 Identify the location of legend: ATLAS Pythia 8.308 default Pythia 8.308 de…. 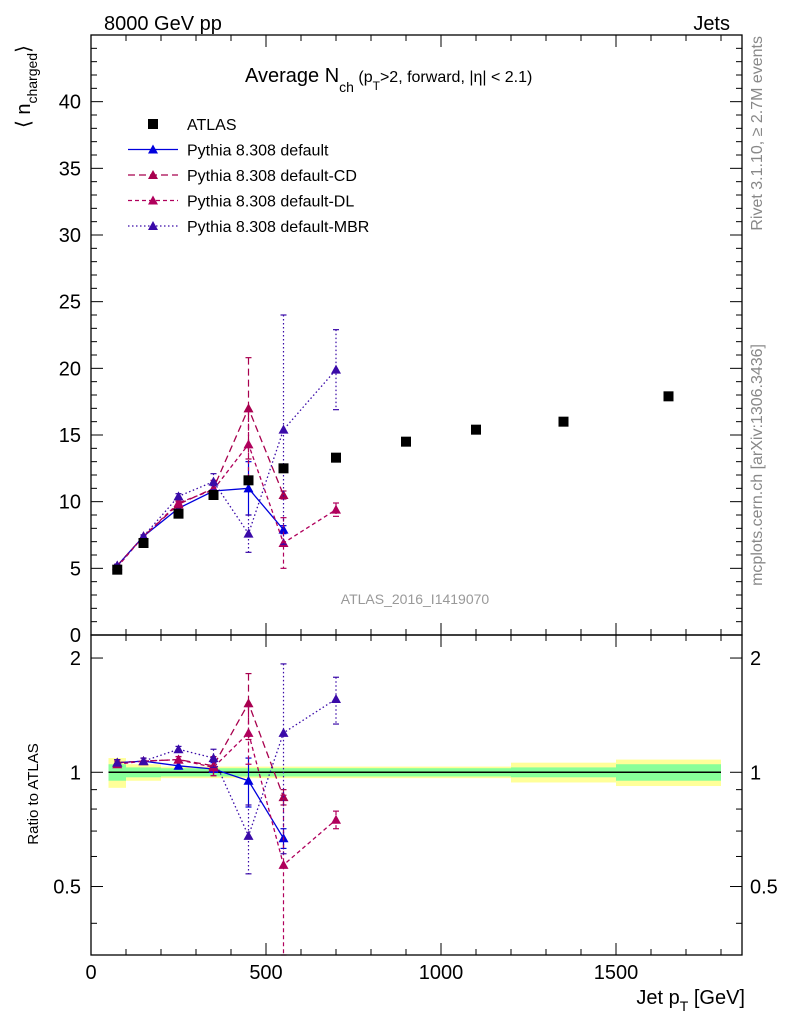
(248, 176).